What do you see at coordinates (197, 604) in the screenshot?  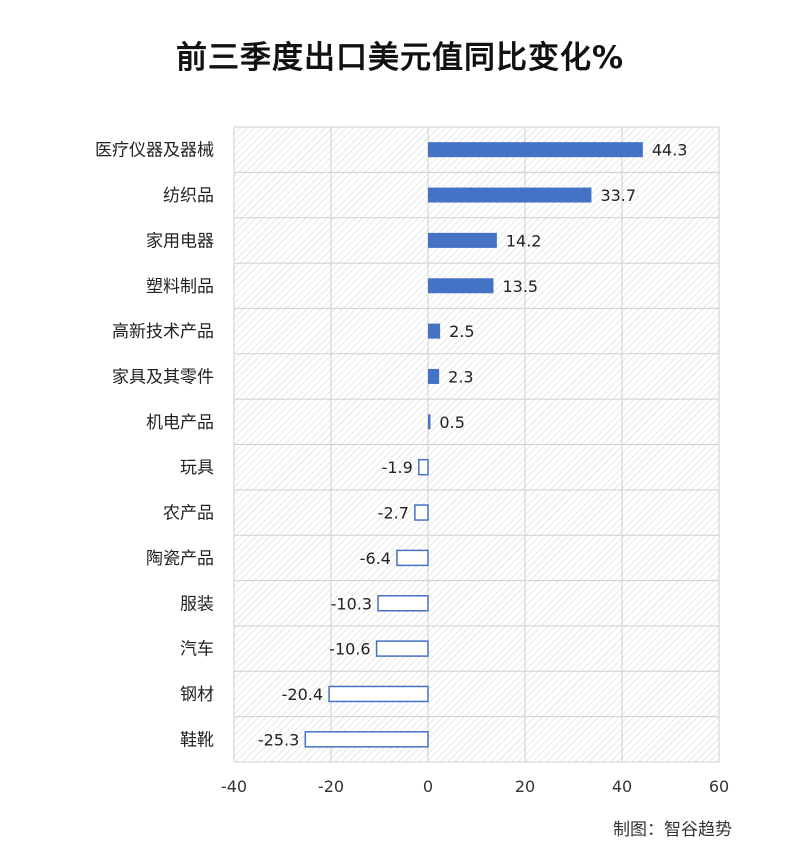 I see `category-label: 服装` at bounding box center [197, 604].